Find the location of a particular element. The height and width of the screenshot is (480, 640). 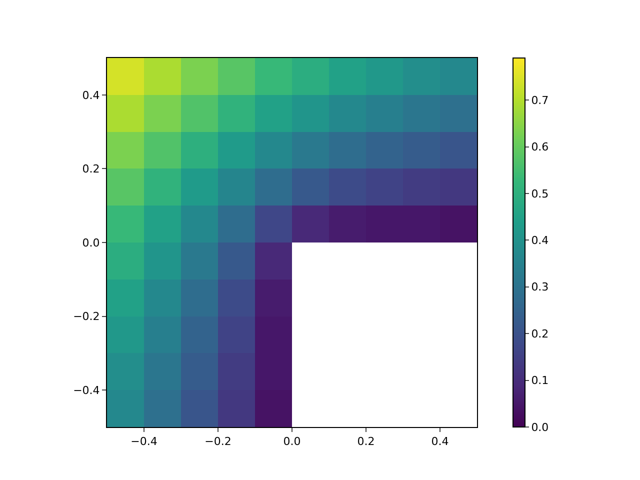

x-tick-label: −0.2 is located at coordinates (218, 441).